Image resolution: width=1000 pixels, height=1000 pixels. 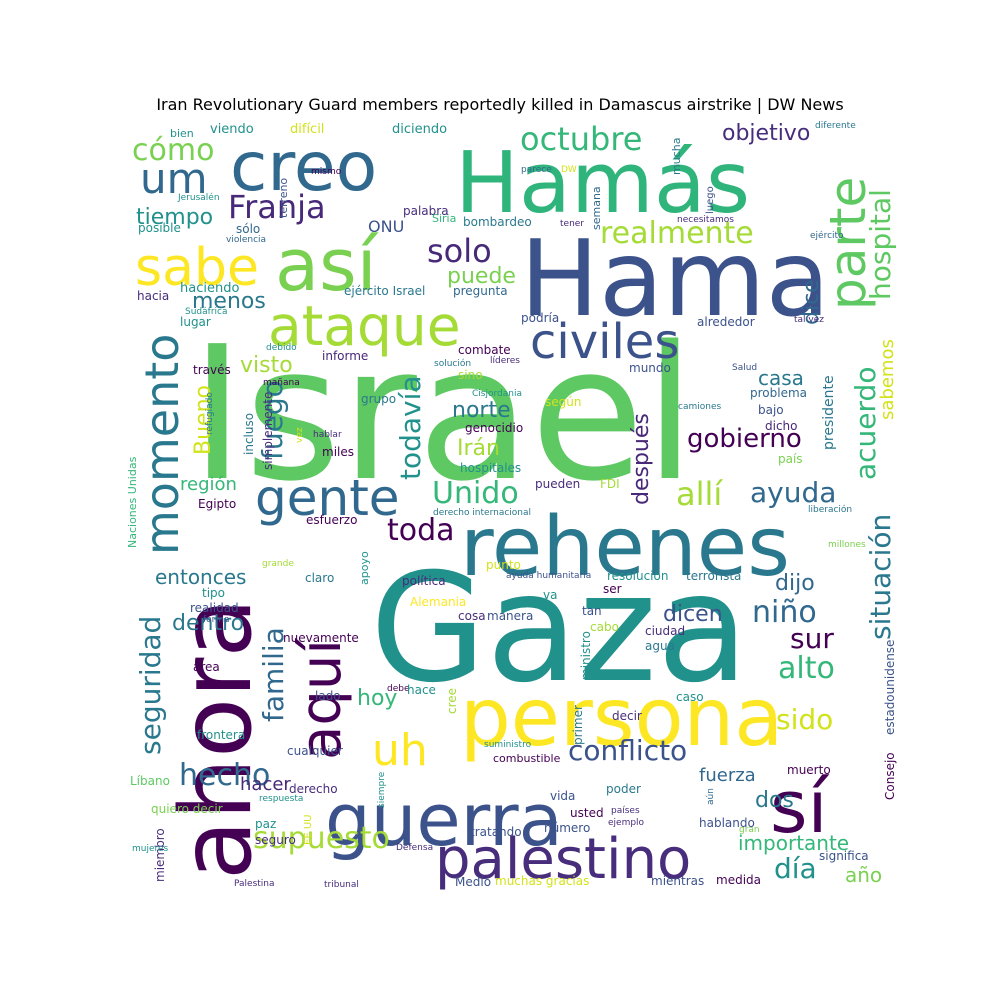 What do you see at coordinates (880, 577) in the screenshot?
I see `cloud-word: situación` at bounding box center [880, 577].